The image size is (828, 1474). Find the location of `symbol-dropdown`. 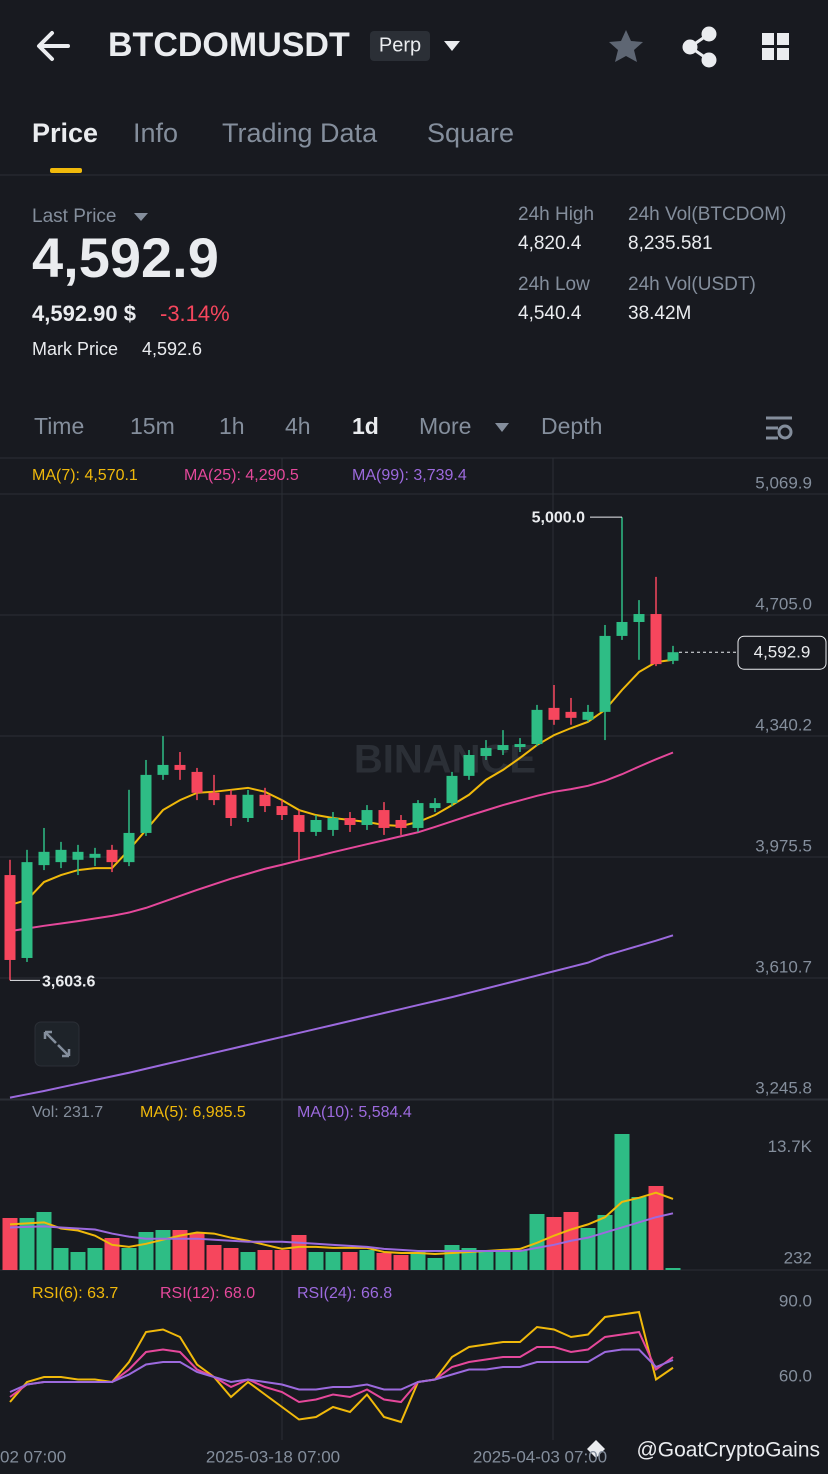

symbol-dropdown is located at coordinates (452, 46).